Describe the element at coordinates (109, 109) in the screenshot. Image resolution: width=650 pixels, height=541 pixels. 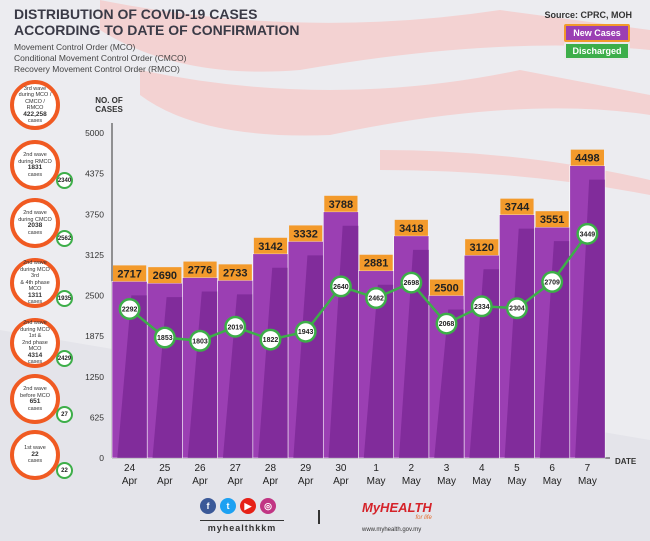
I see `y-axis-label-line2: CASES` at that location.